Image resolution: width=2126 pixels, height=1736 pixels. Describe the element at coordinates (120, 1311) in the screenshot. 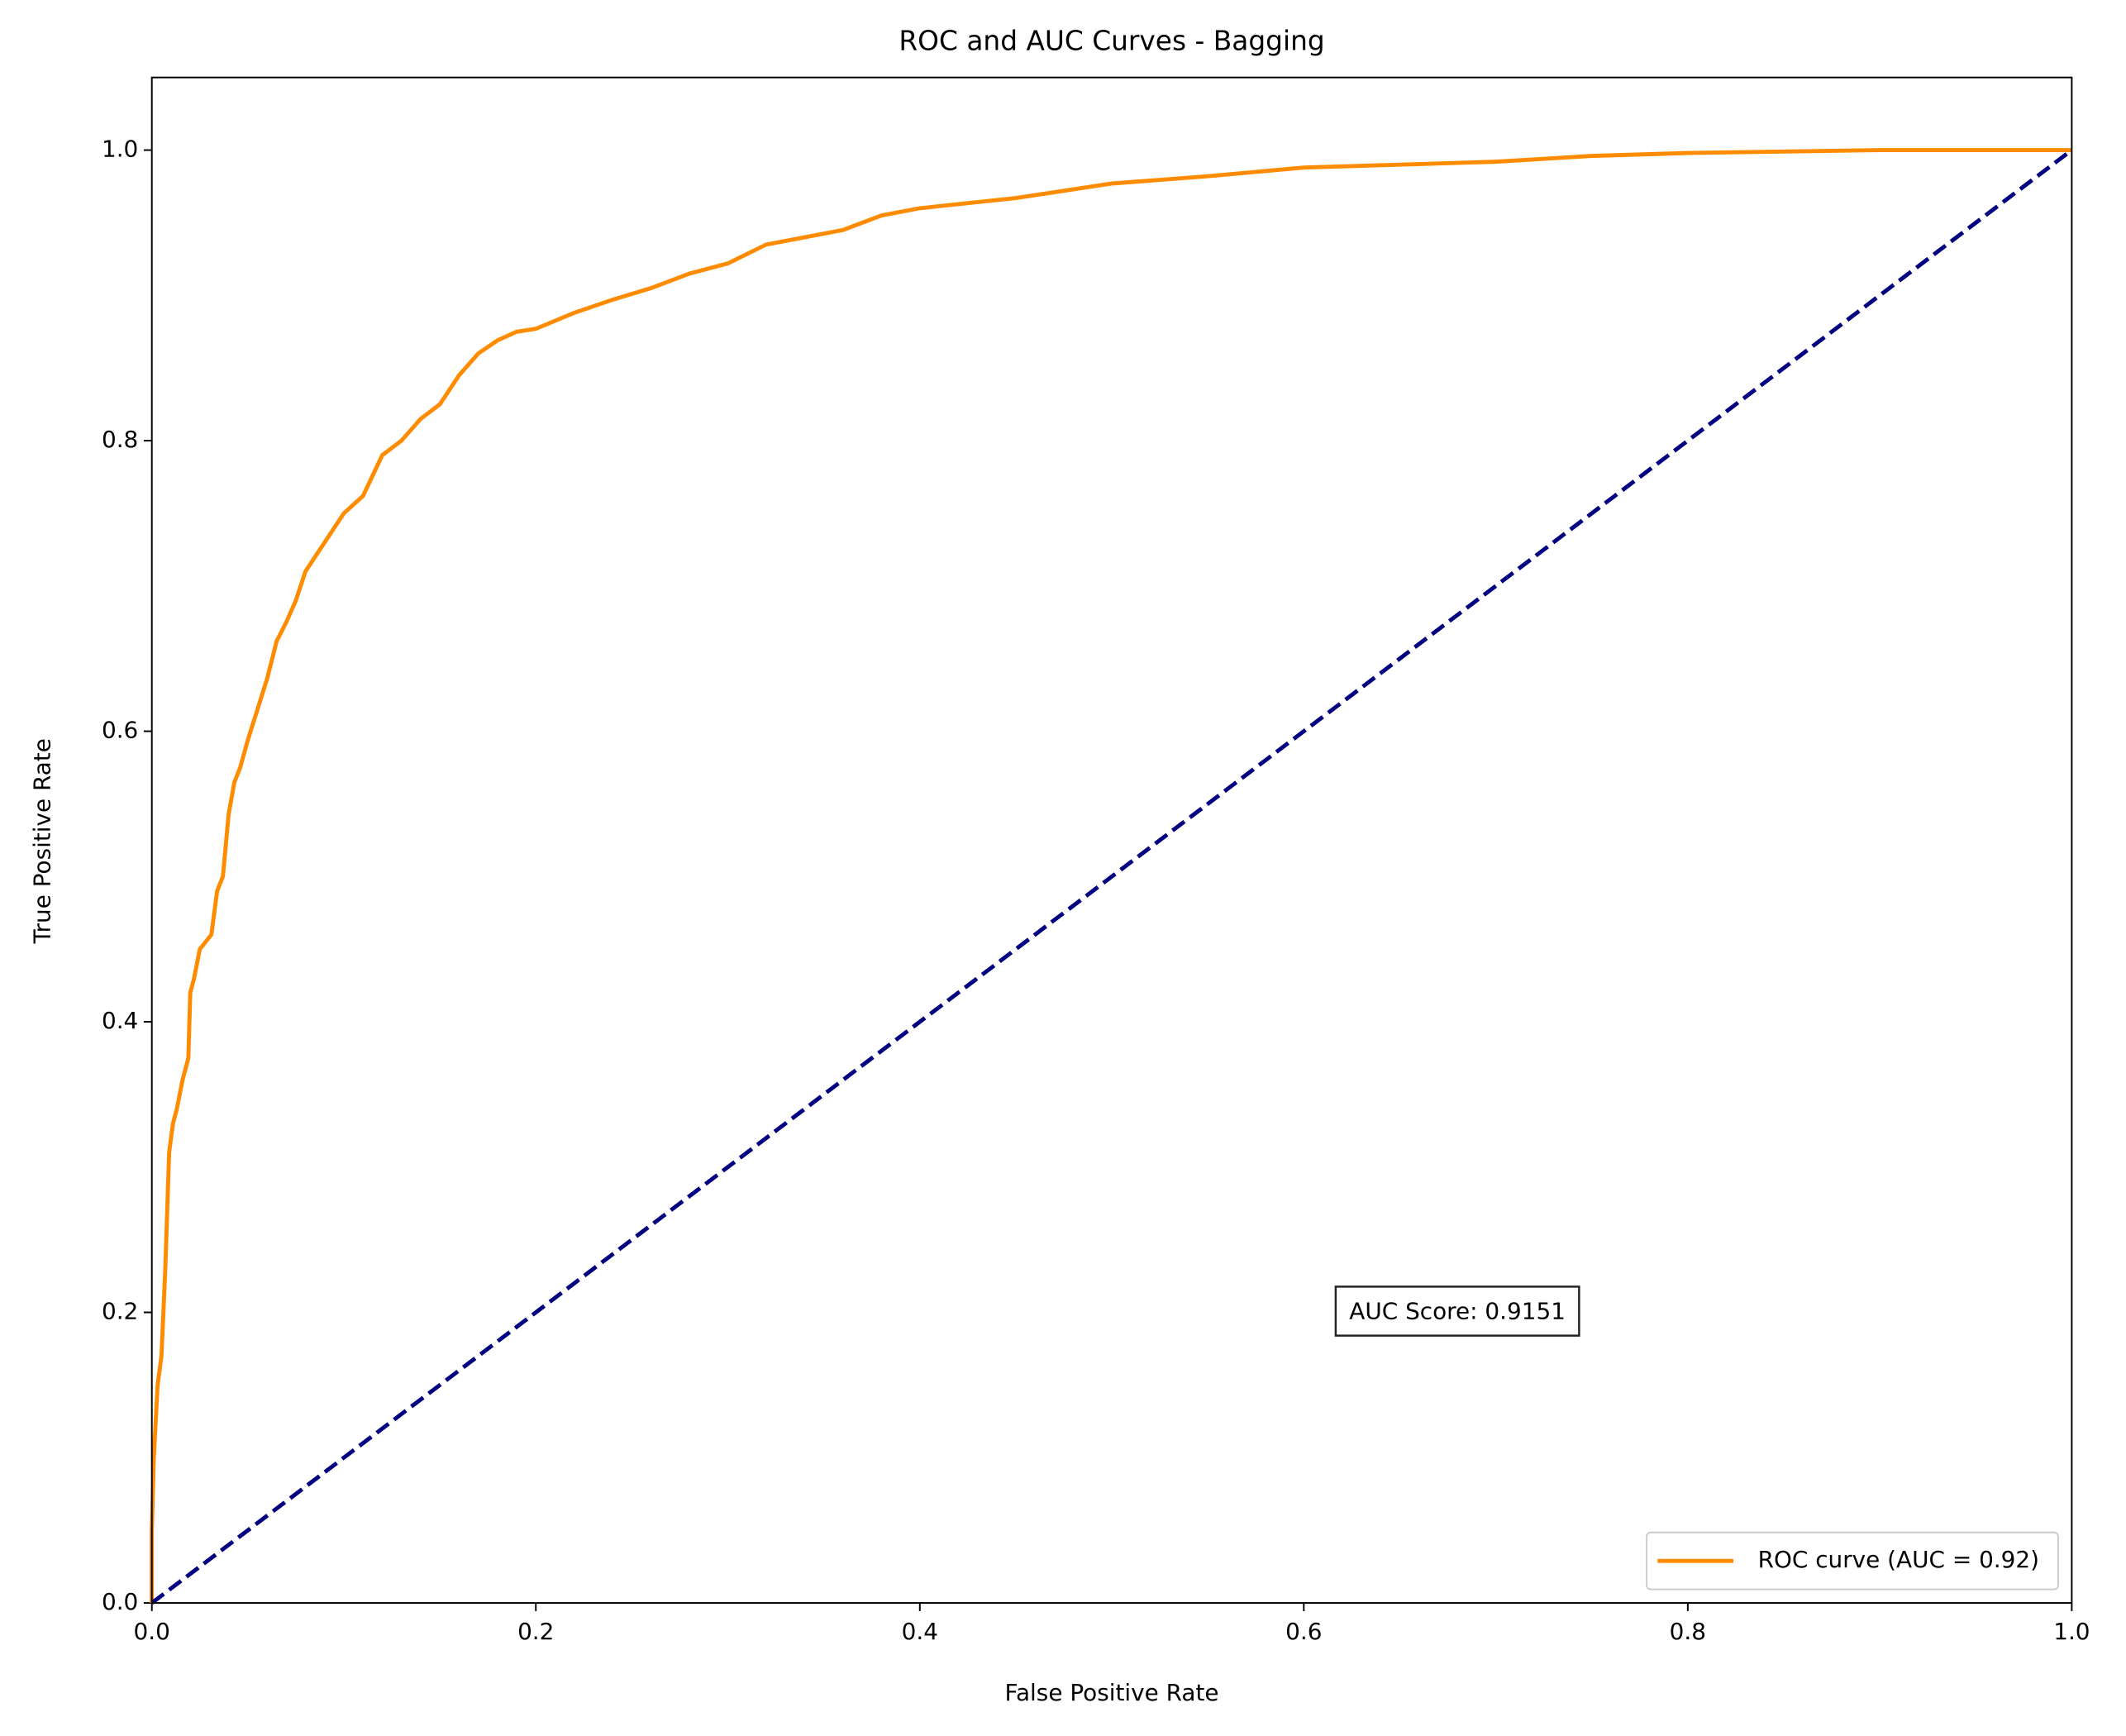

I see `y-tick-label: 0.2` at that location.